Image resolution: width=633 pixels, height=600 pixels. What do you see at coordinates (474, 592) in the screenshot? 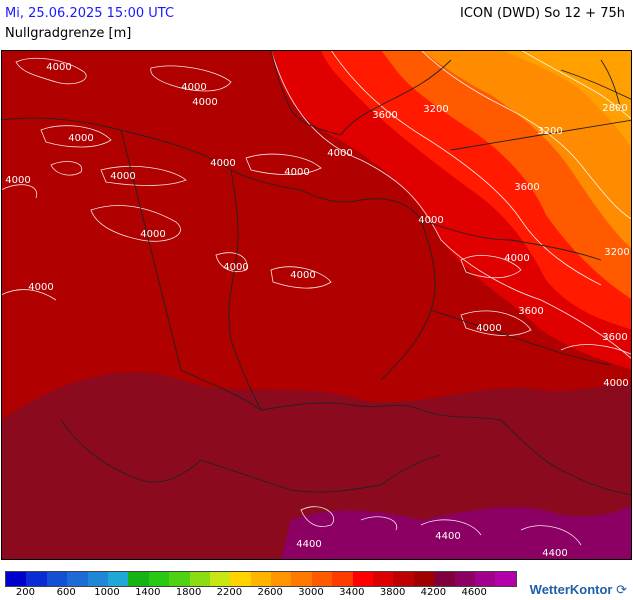
I see `colorbar-tick-label: 4600` at bounding box center [474, 592].